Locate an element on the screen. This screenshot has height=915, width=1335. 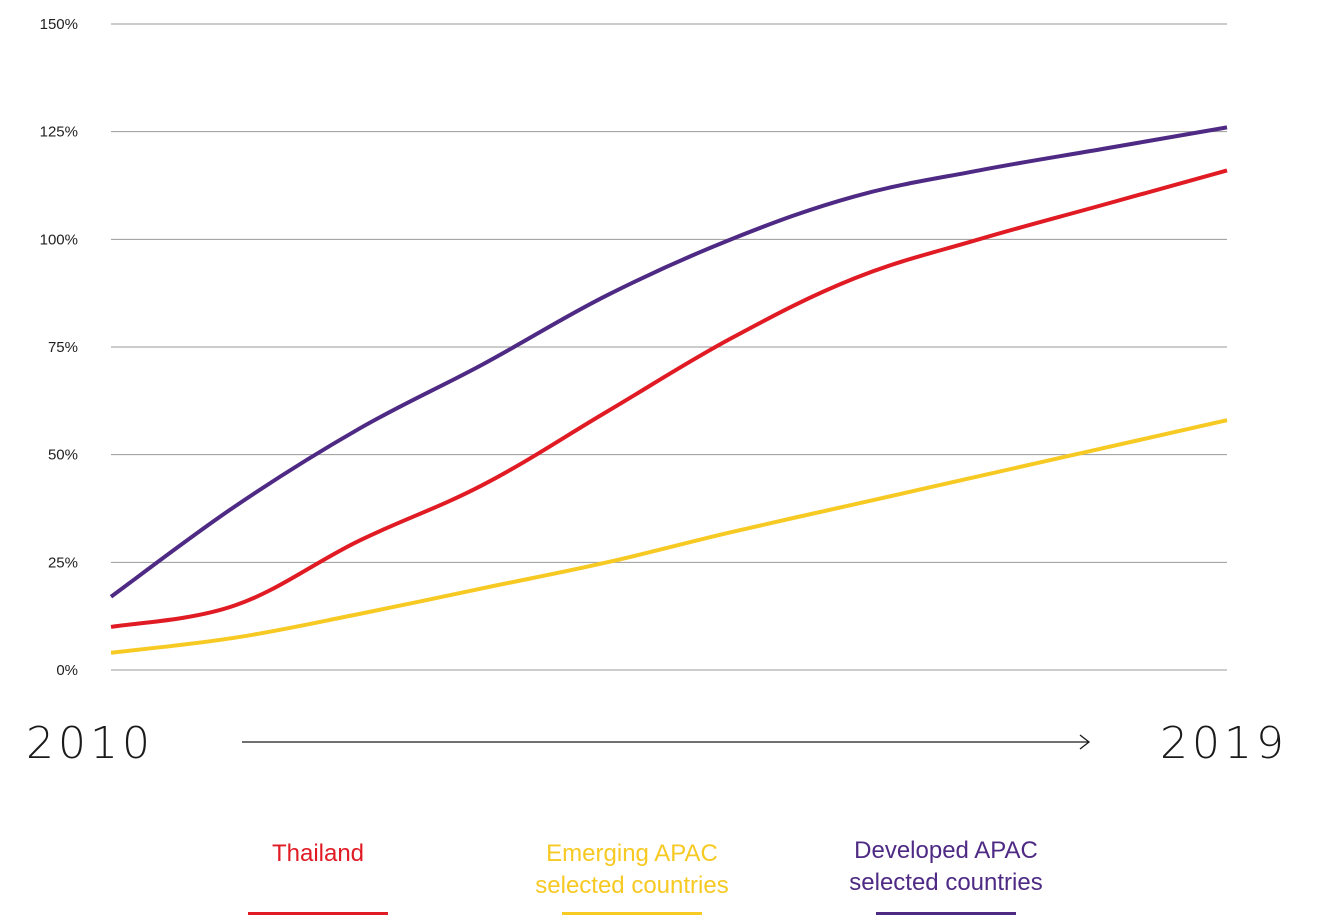
legend-label-emerging-apac: Emerging APAC selected countries is located at coordinates (632, 869).